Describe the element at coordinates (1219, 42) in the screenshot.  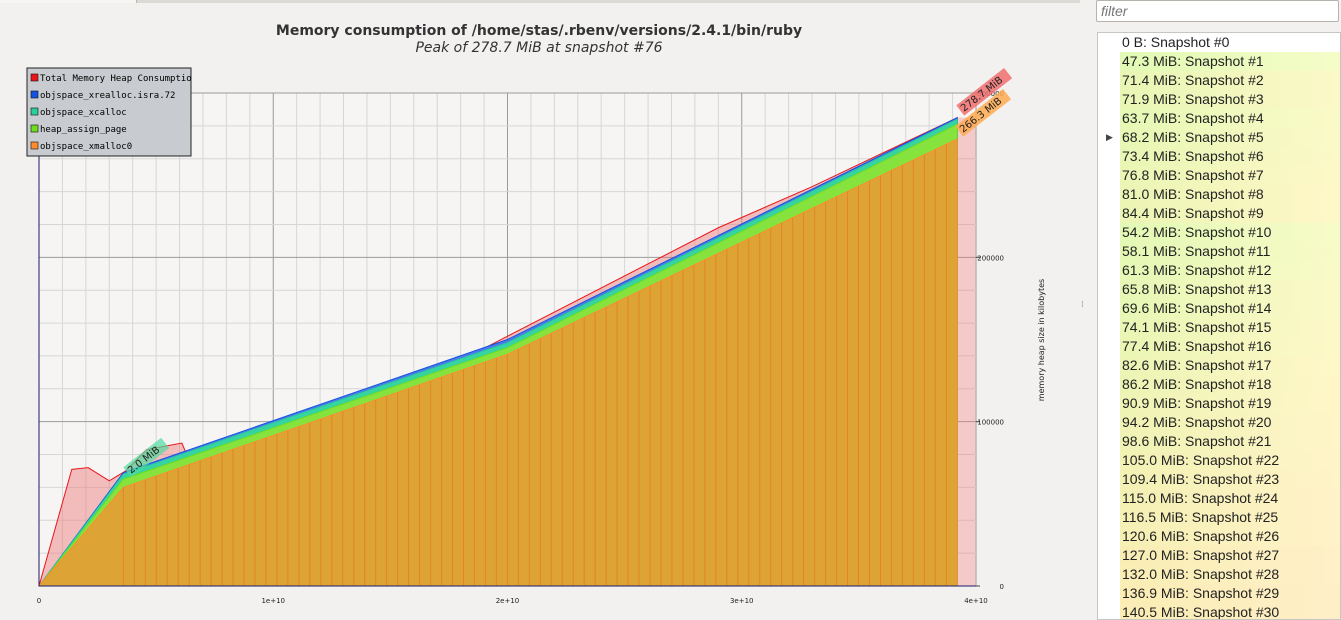
I see `snapshot-row: 0 B: Snapshot #0` at that location.